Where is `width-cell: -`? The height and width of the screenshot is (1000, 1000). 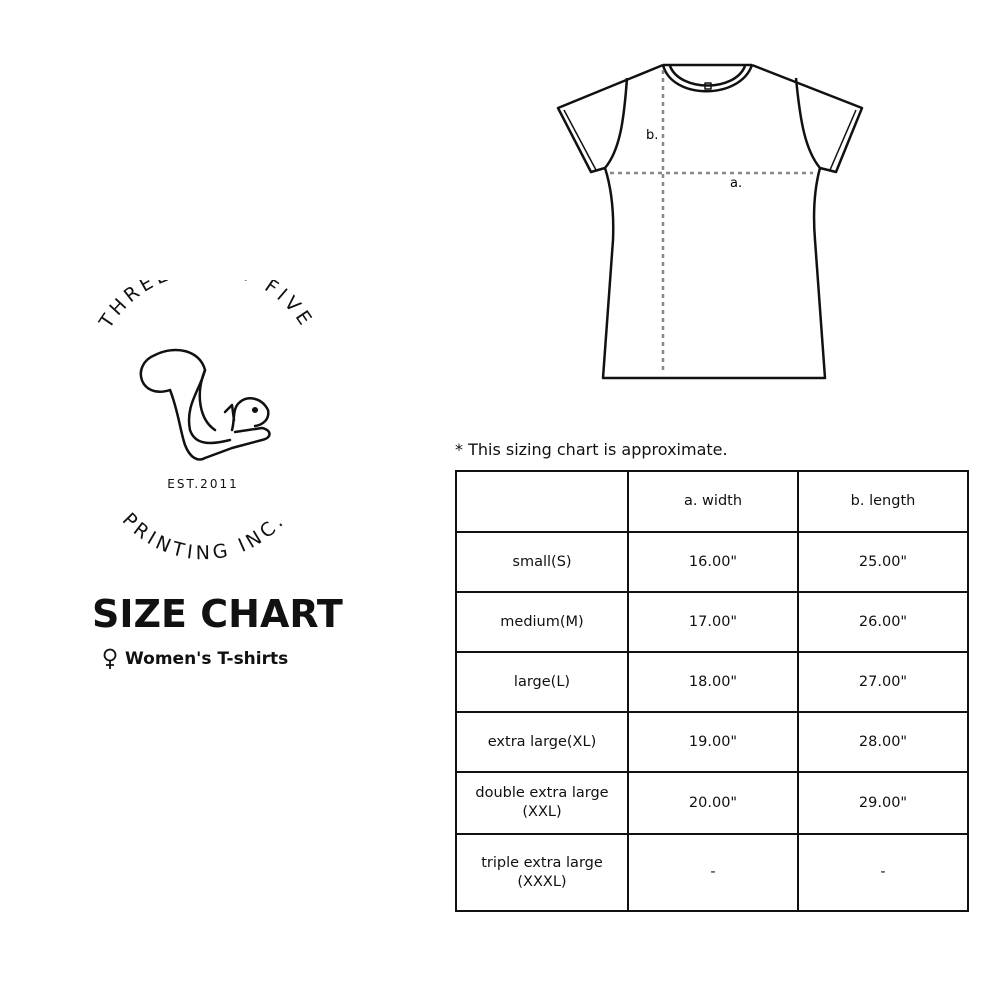 width-cell: - is located at coordinates (713, 872).